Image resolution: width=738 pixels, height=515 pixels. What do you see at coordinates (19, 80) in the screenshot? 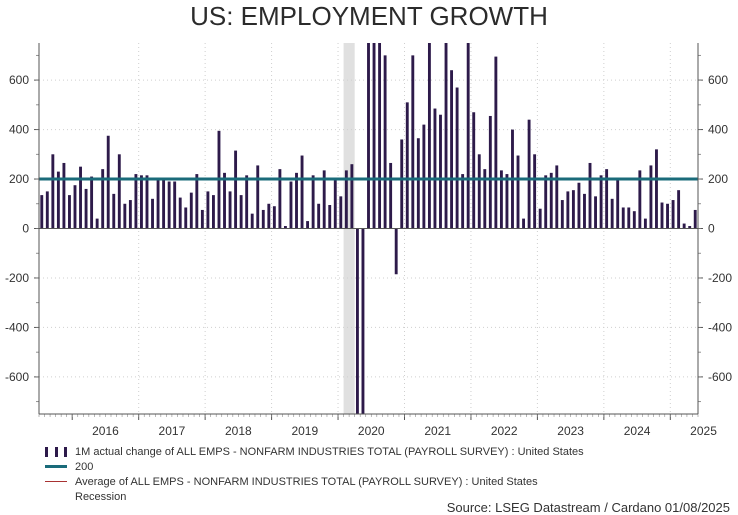
I see `y-tick-label-left: 600` at bounding box center [19, 80].